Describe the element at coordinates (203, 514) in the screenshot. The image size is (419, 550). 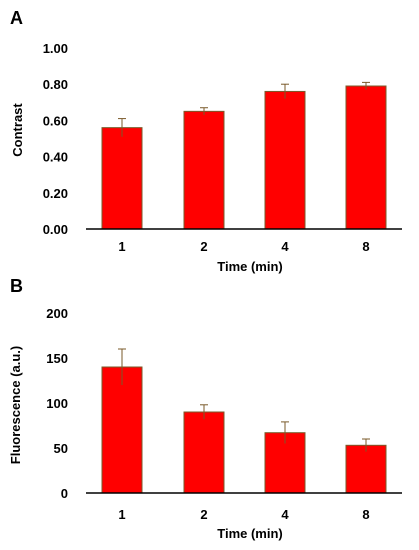
I see `panel-b-x-tick-label: 2` at that location.